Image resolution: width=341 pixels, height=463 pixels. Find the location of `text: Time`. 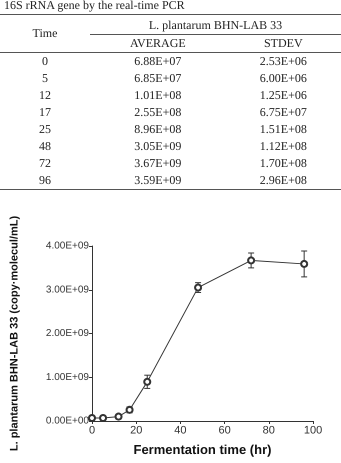

text: Time is located at coordinates (45, 33).